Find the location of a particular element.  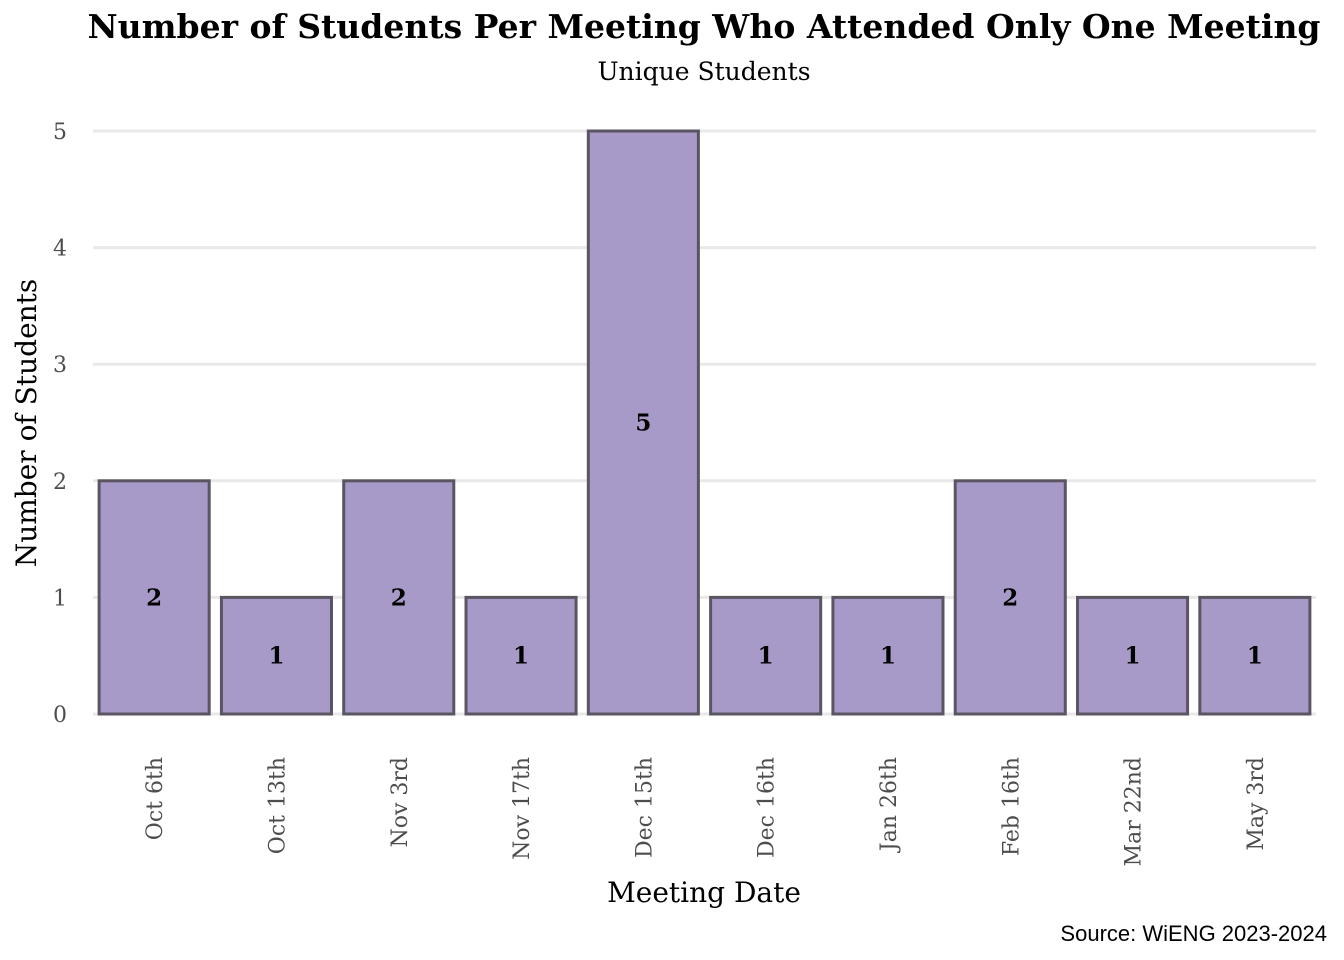

x-tick-label: Nov 17th is located at coordinates (522, 808).